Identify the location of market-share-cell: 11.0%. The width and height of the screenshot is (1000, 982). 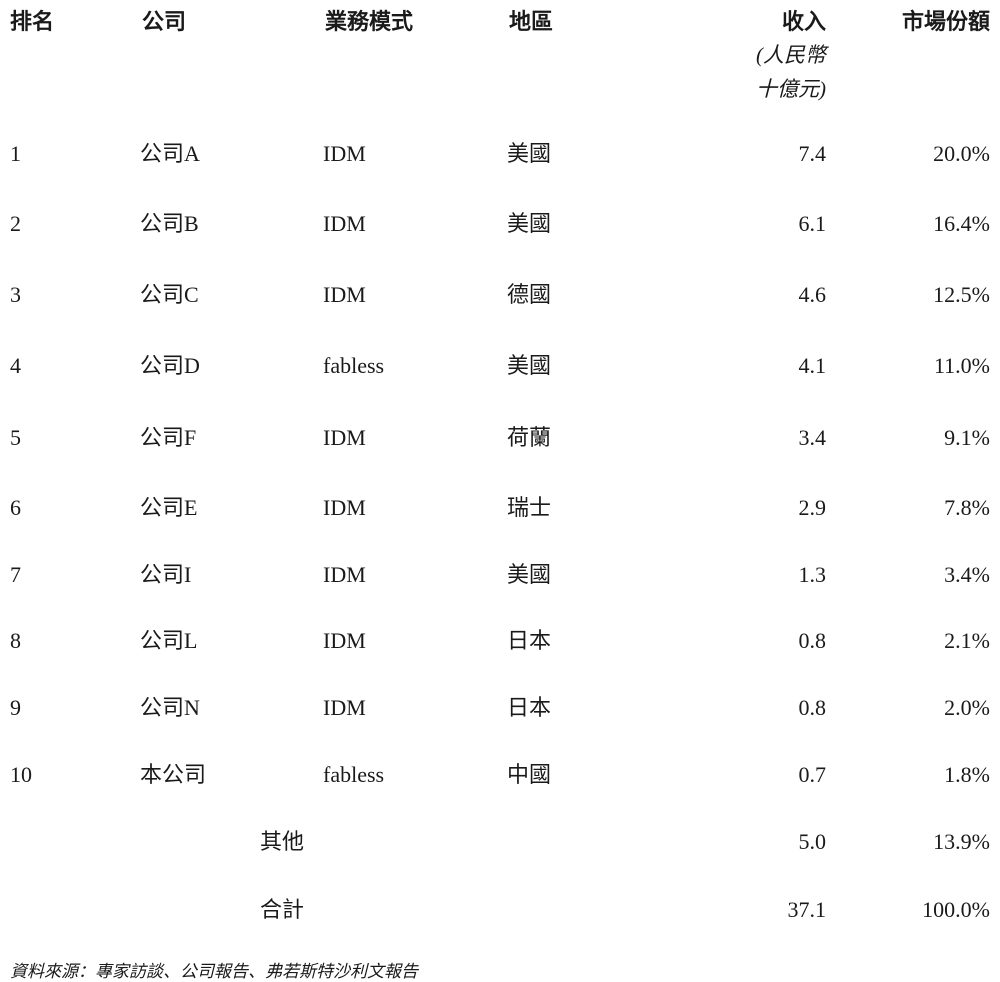
(961, 365).